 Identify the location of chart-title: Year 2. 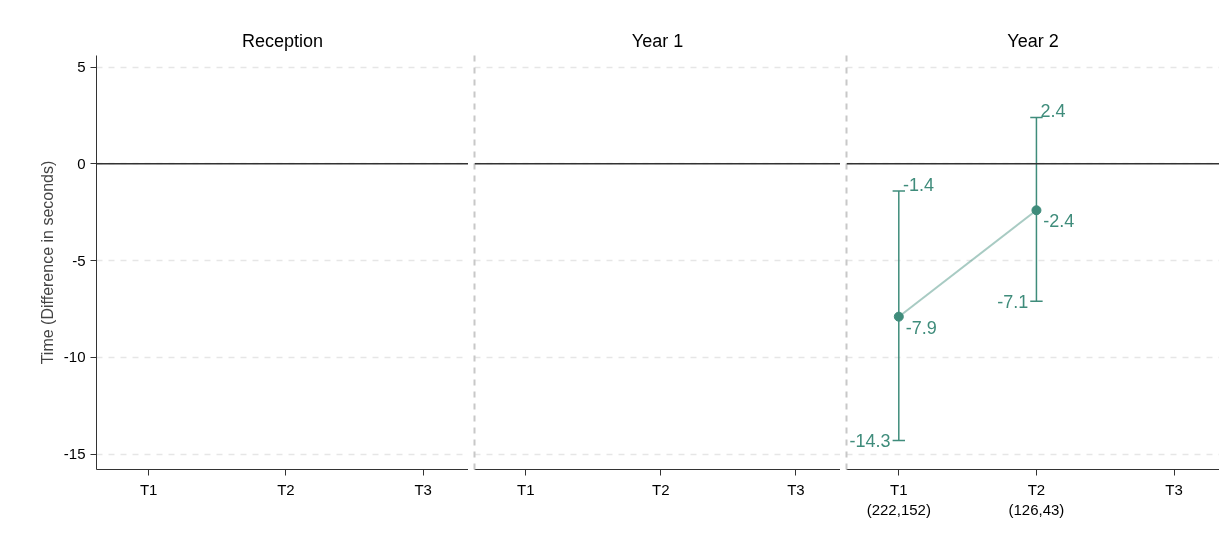
(1033, 40).